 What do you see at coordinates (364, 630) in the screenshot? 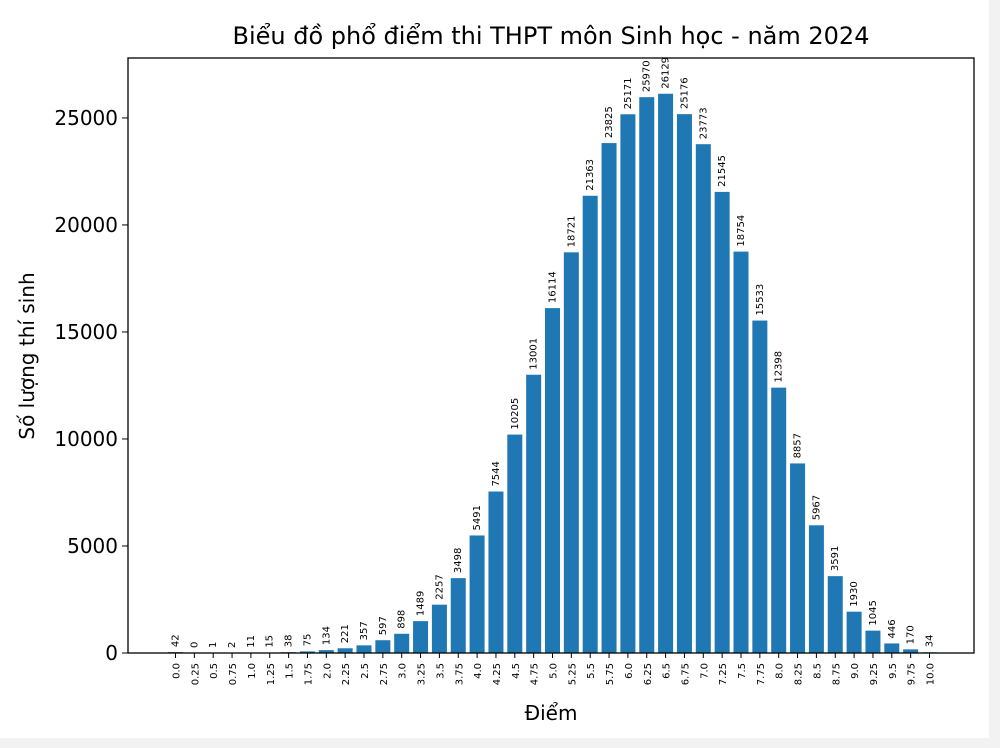
I see `data-label-2.5: 357` at bounding box center [364, 630].